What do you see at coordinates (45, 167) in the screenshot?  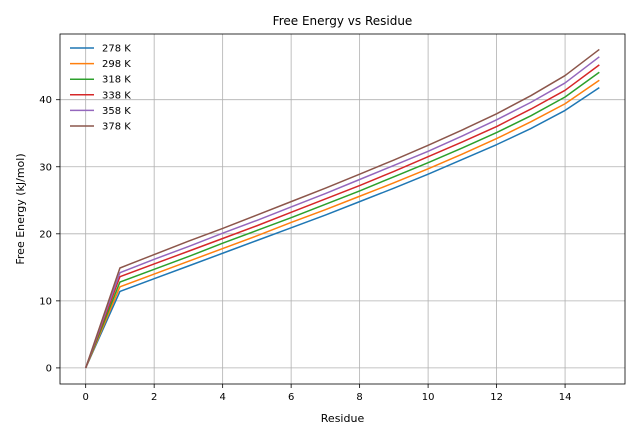 I see `y-tick-label: 30` at bounding box center [45, 167].